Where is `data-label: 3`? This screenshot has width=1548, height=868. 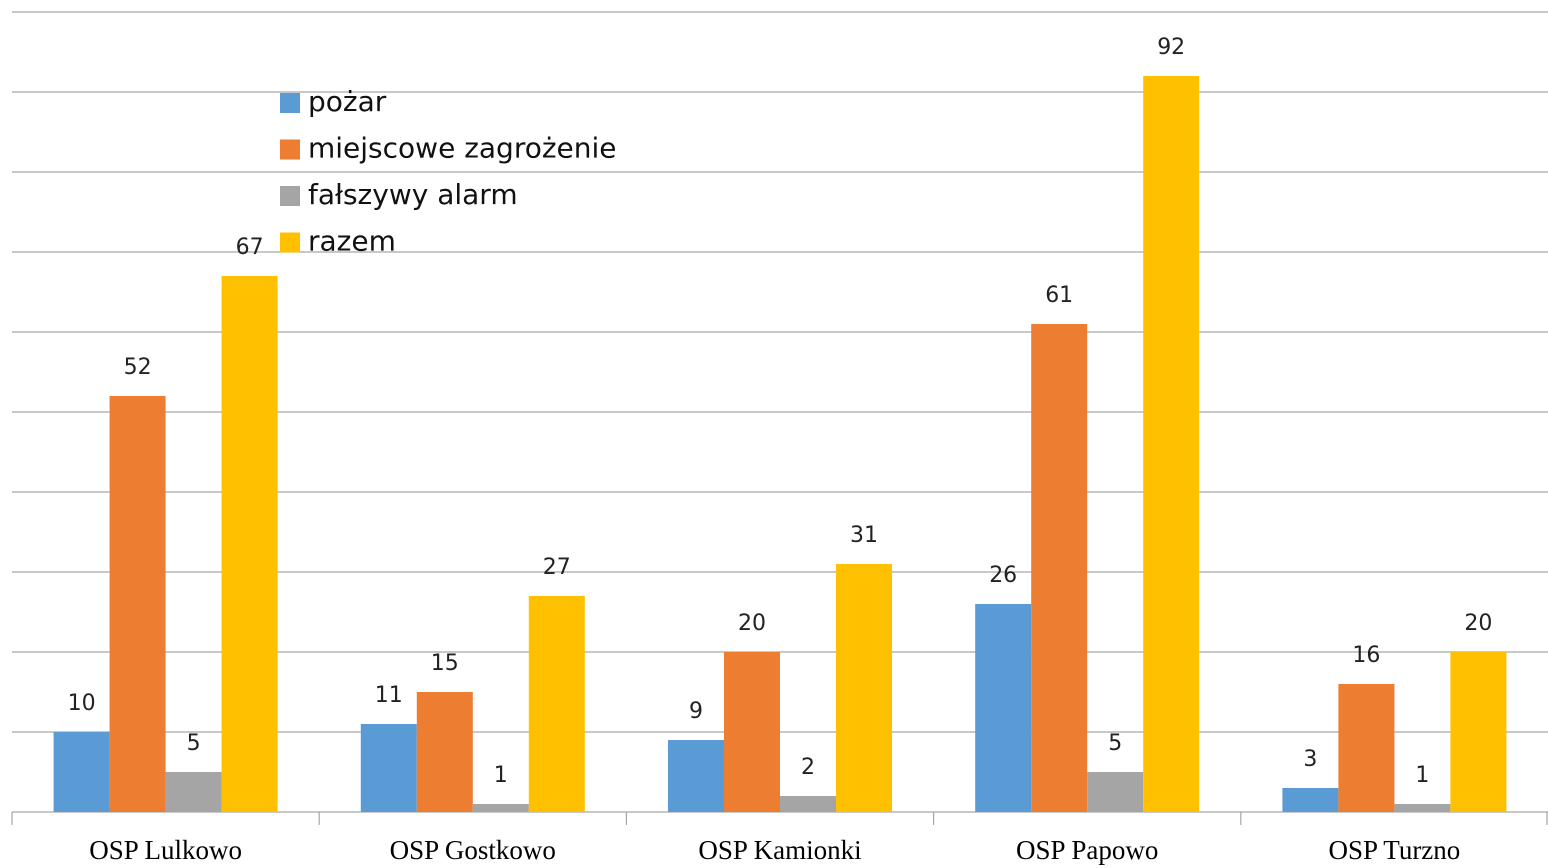 data-label: 3 is located at coordinates (1310, 759).